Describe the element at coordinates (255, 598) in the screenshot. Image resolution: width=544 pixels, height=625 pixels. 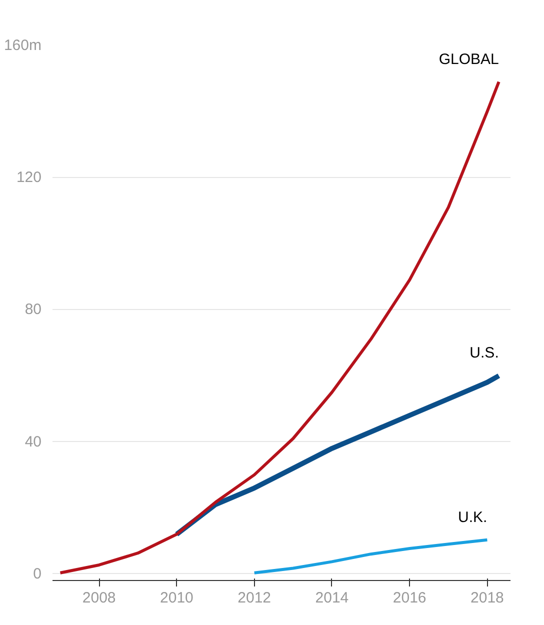
I see `x-tick-label: 2012` at that location.